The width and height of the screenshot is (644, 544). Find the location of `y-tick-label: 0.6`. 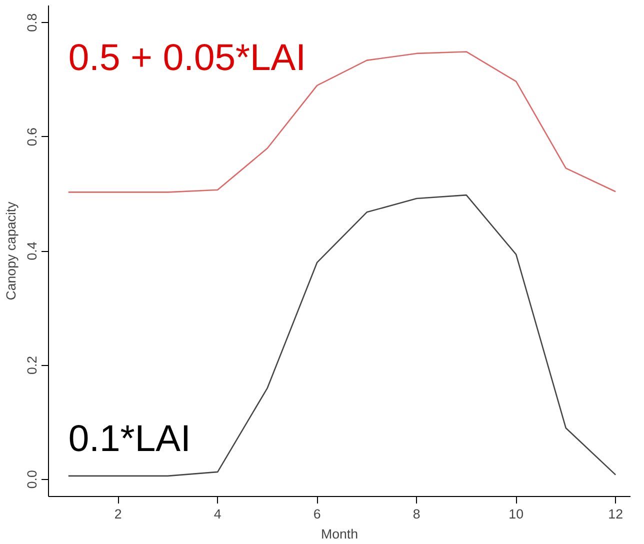

y-tick-label: 0.6 is located at coordinates (32, 137).